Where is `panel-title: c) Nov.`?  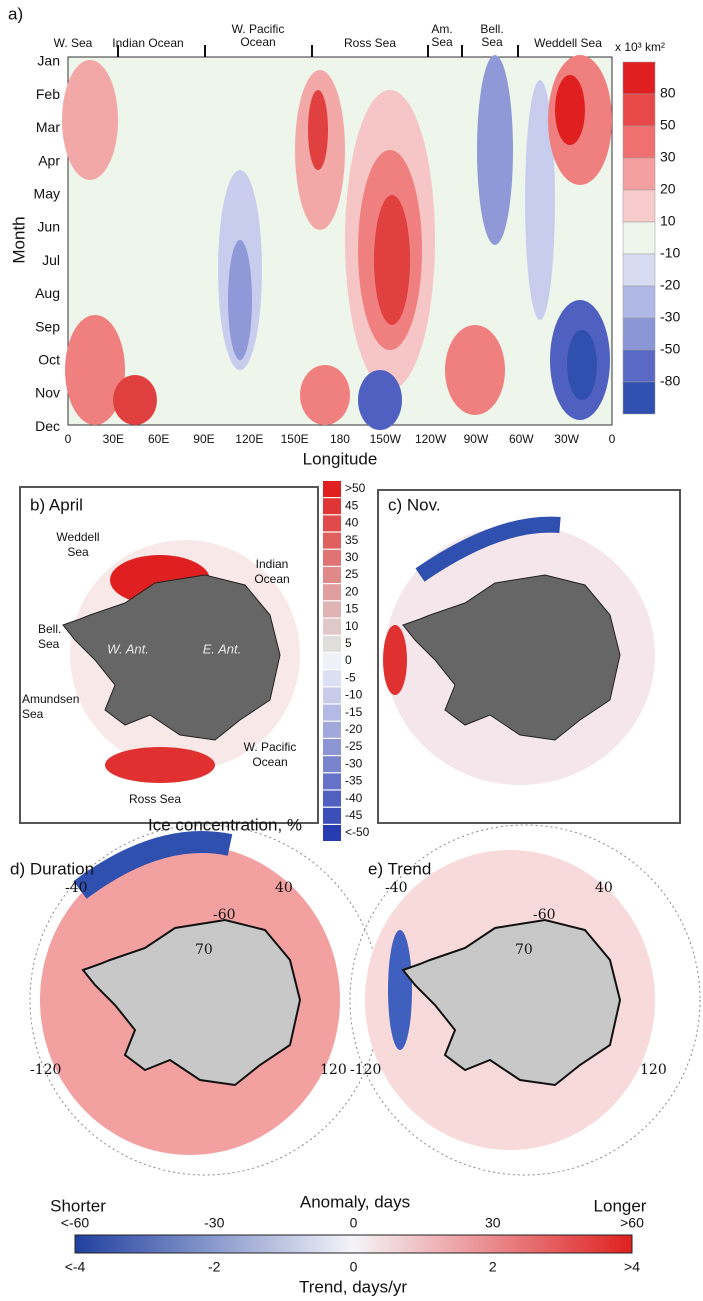 panel-title: c) Nov. is located at coordinates (414, 504).